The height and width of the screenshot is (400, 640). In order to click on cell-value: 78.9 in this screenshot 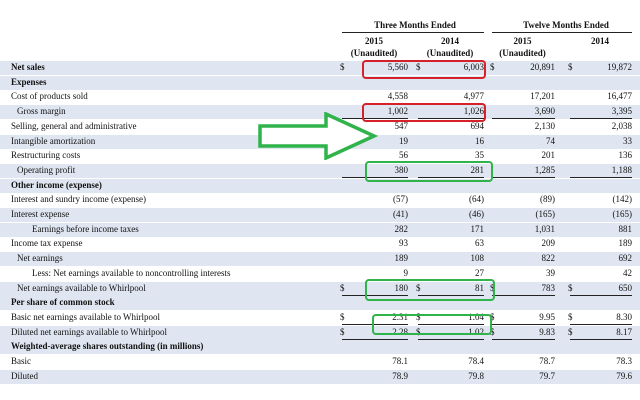, I will do `click(400, 375)`.